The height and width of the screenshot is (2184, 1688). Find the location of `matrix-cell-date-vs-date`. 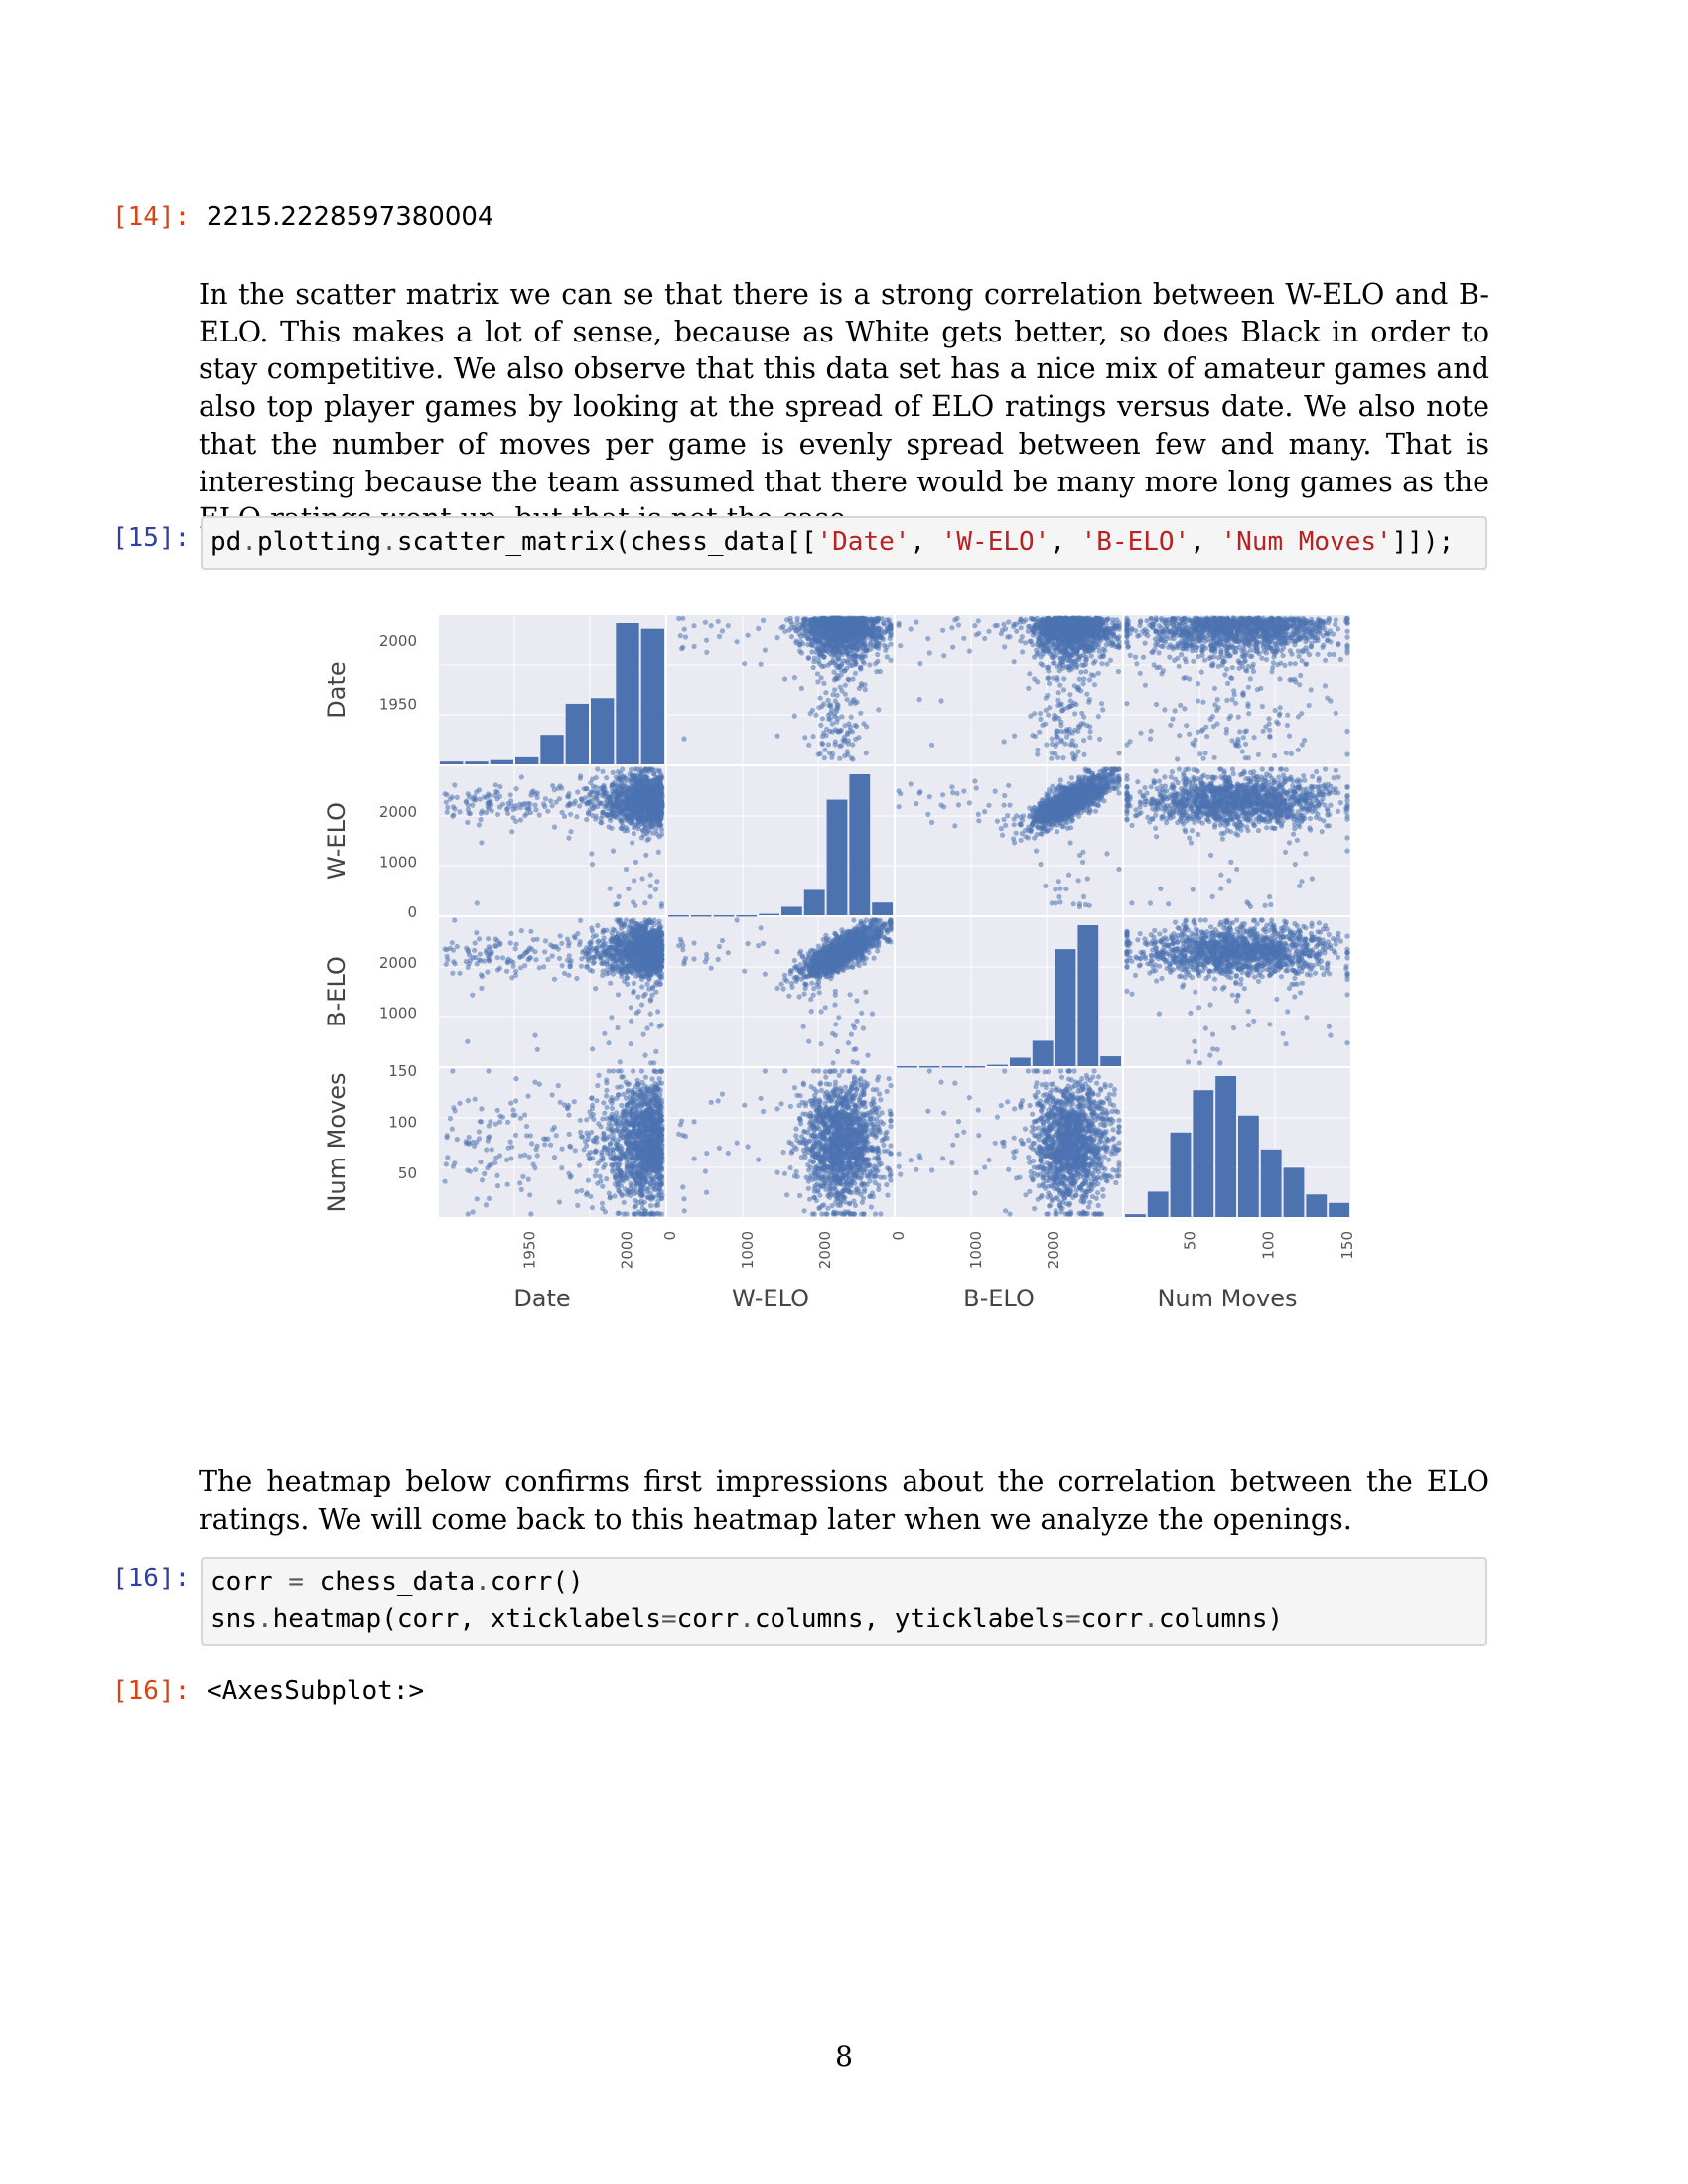

matrix-cell-date-vs-date is located at coordinates (552, 689).